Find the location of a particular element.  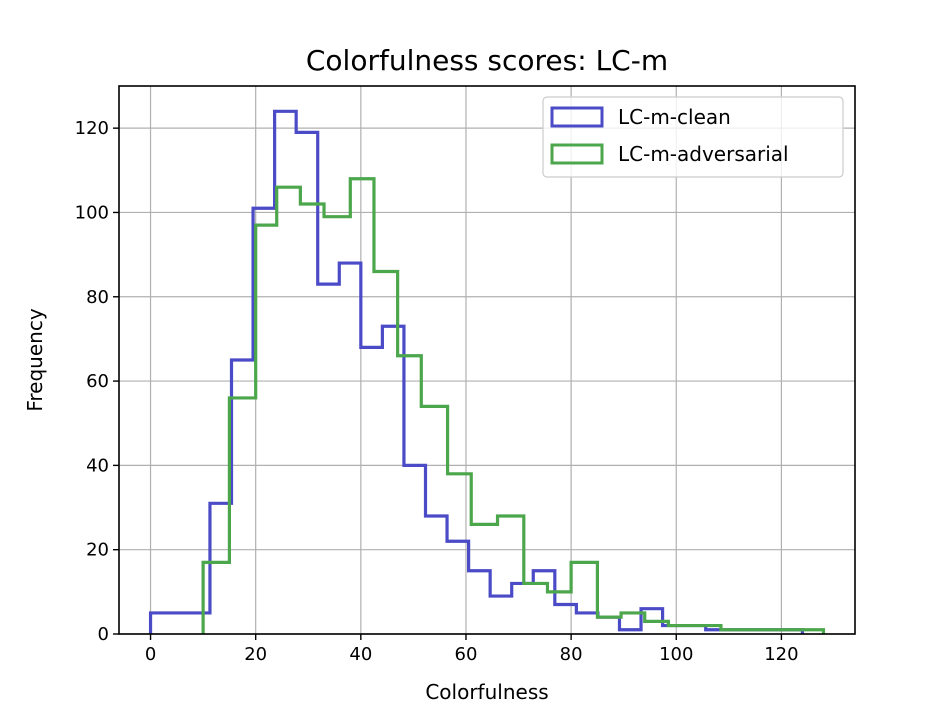

y-tick-label: 0 is located at coordinates (103, 634).